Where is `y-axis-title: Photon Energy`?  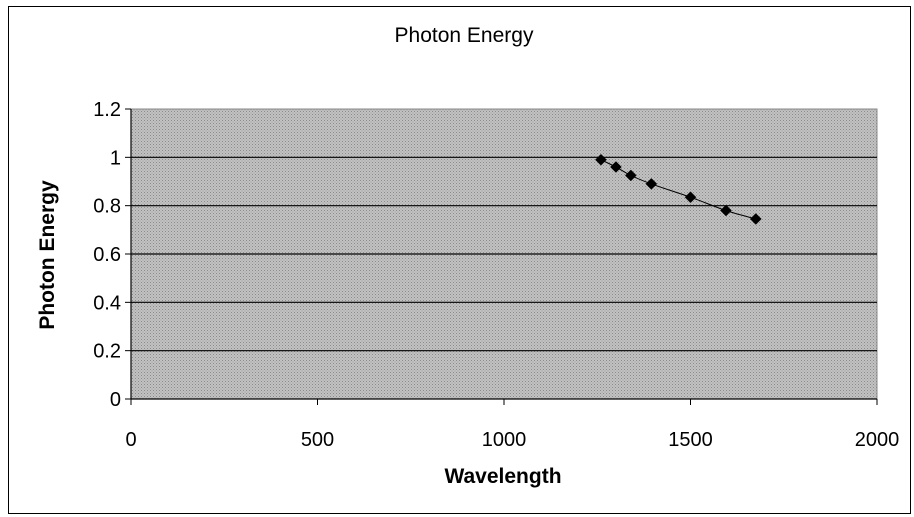
y-axis-title: Photon Energy is located at coordinates (47, 255).